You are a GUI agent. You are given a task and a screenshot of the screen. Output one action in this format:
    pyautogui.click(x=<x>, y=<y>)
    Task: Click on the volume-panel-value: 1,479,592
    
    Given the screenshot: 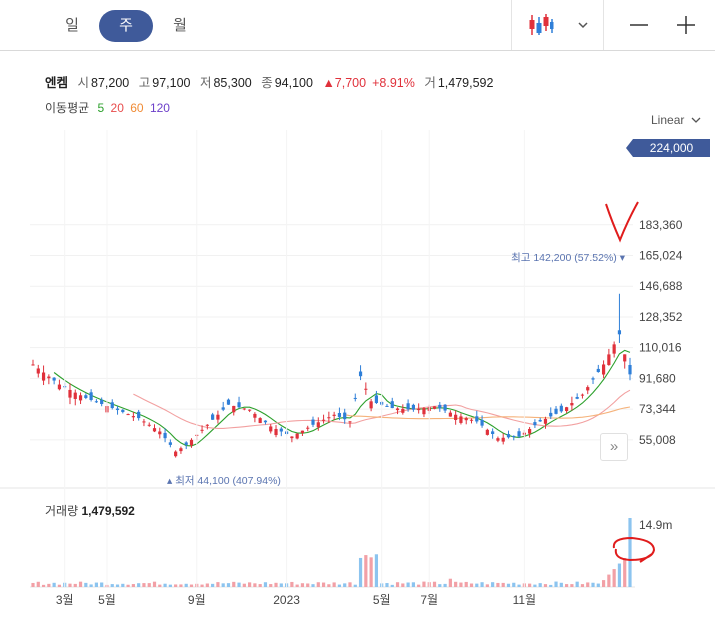 What is the action you would take?
    pyautogui.click(x=108, y=511)
    